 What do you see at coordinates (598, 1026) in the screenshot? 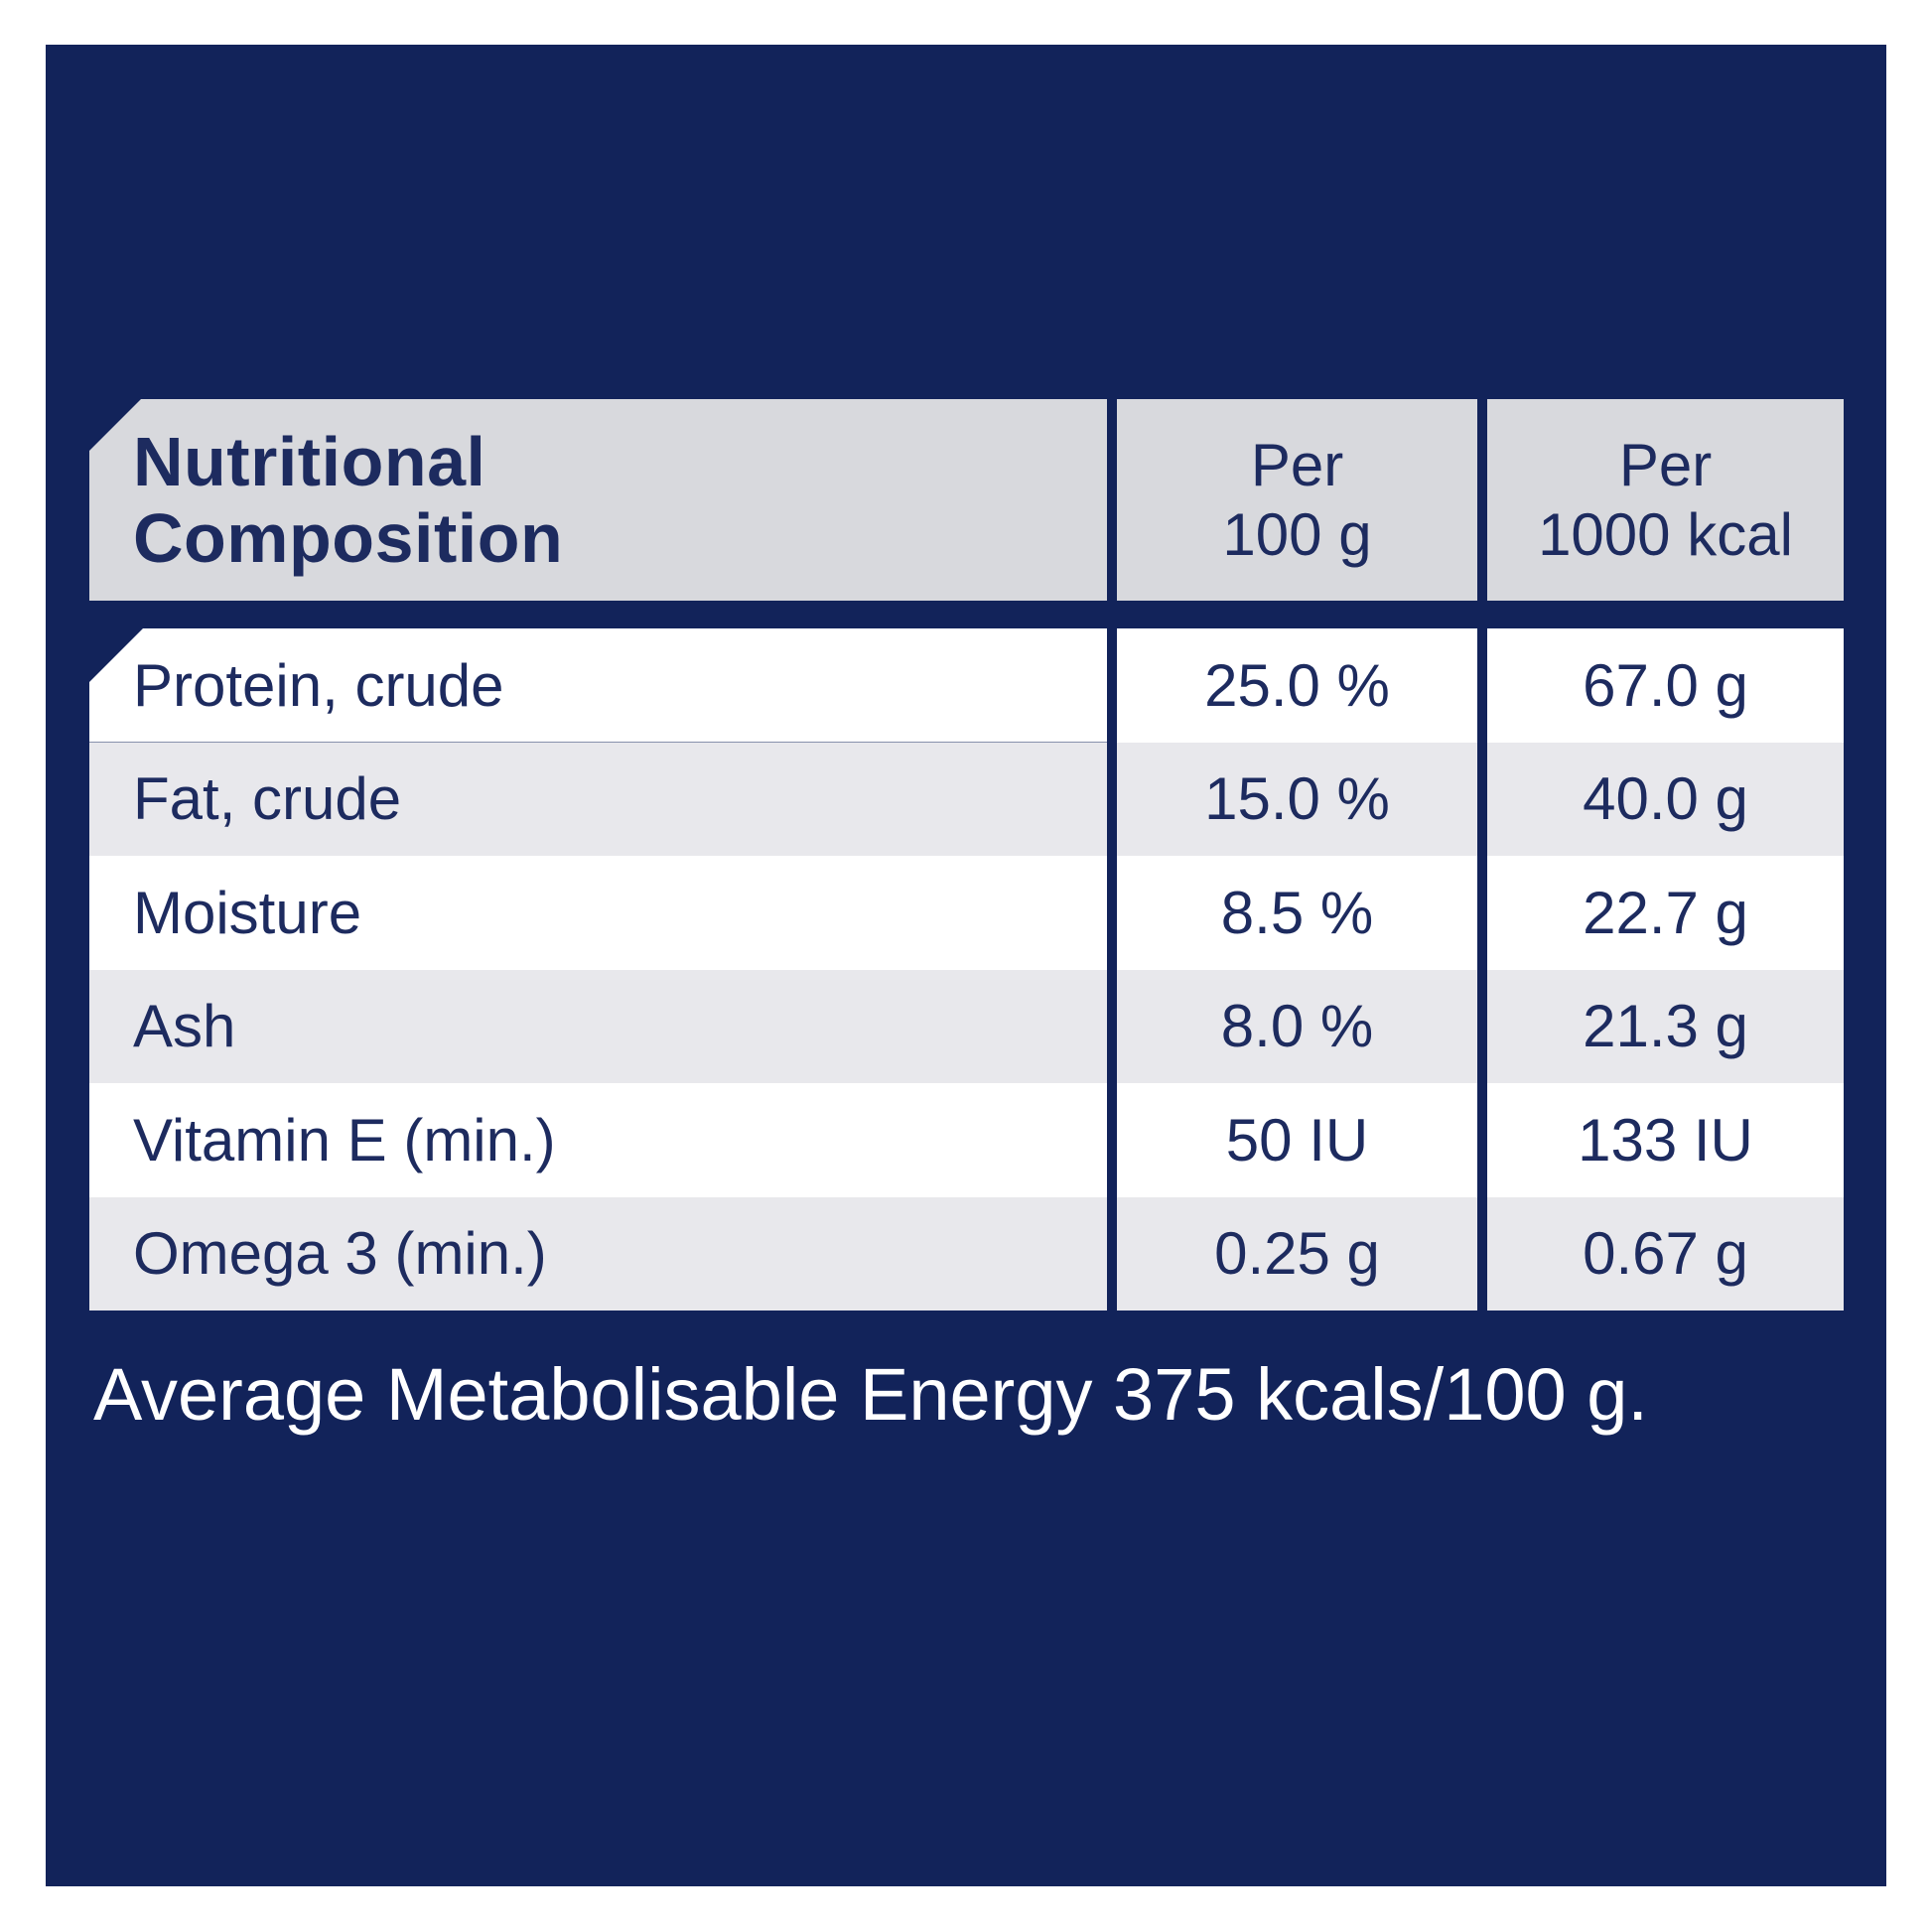
I see `row-label: Ash` at bounding box center [598, 1026].